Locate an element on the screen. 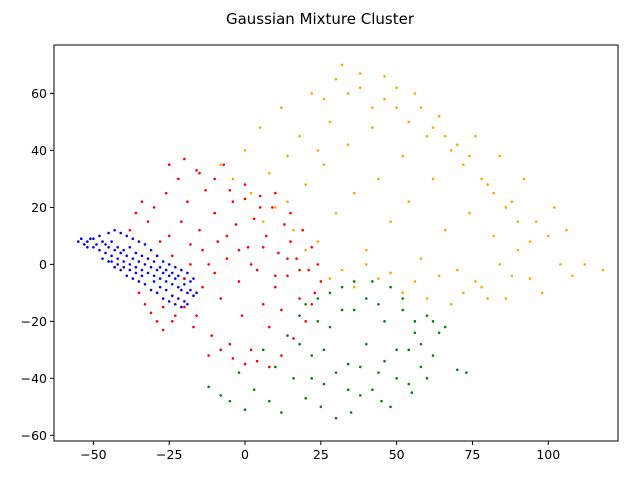 The height and width of the screenshot is (480, 640). series-cluster-blue is located at coordinates (137, 268).